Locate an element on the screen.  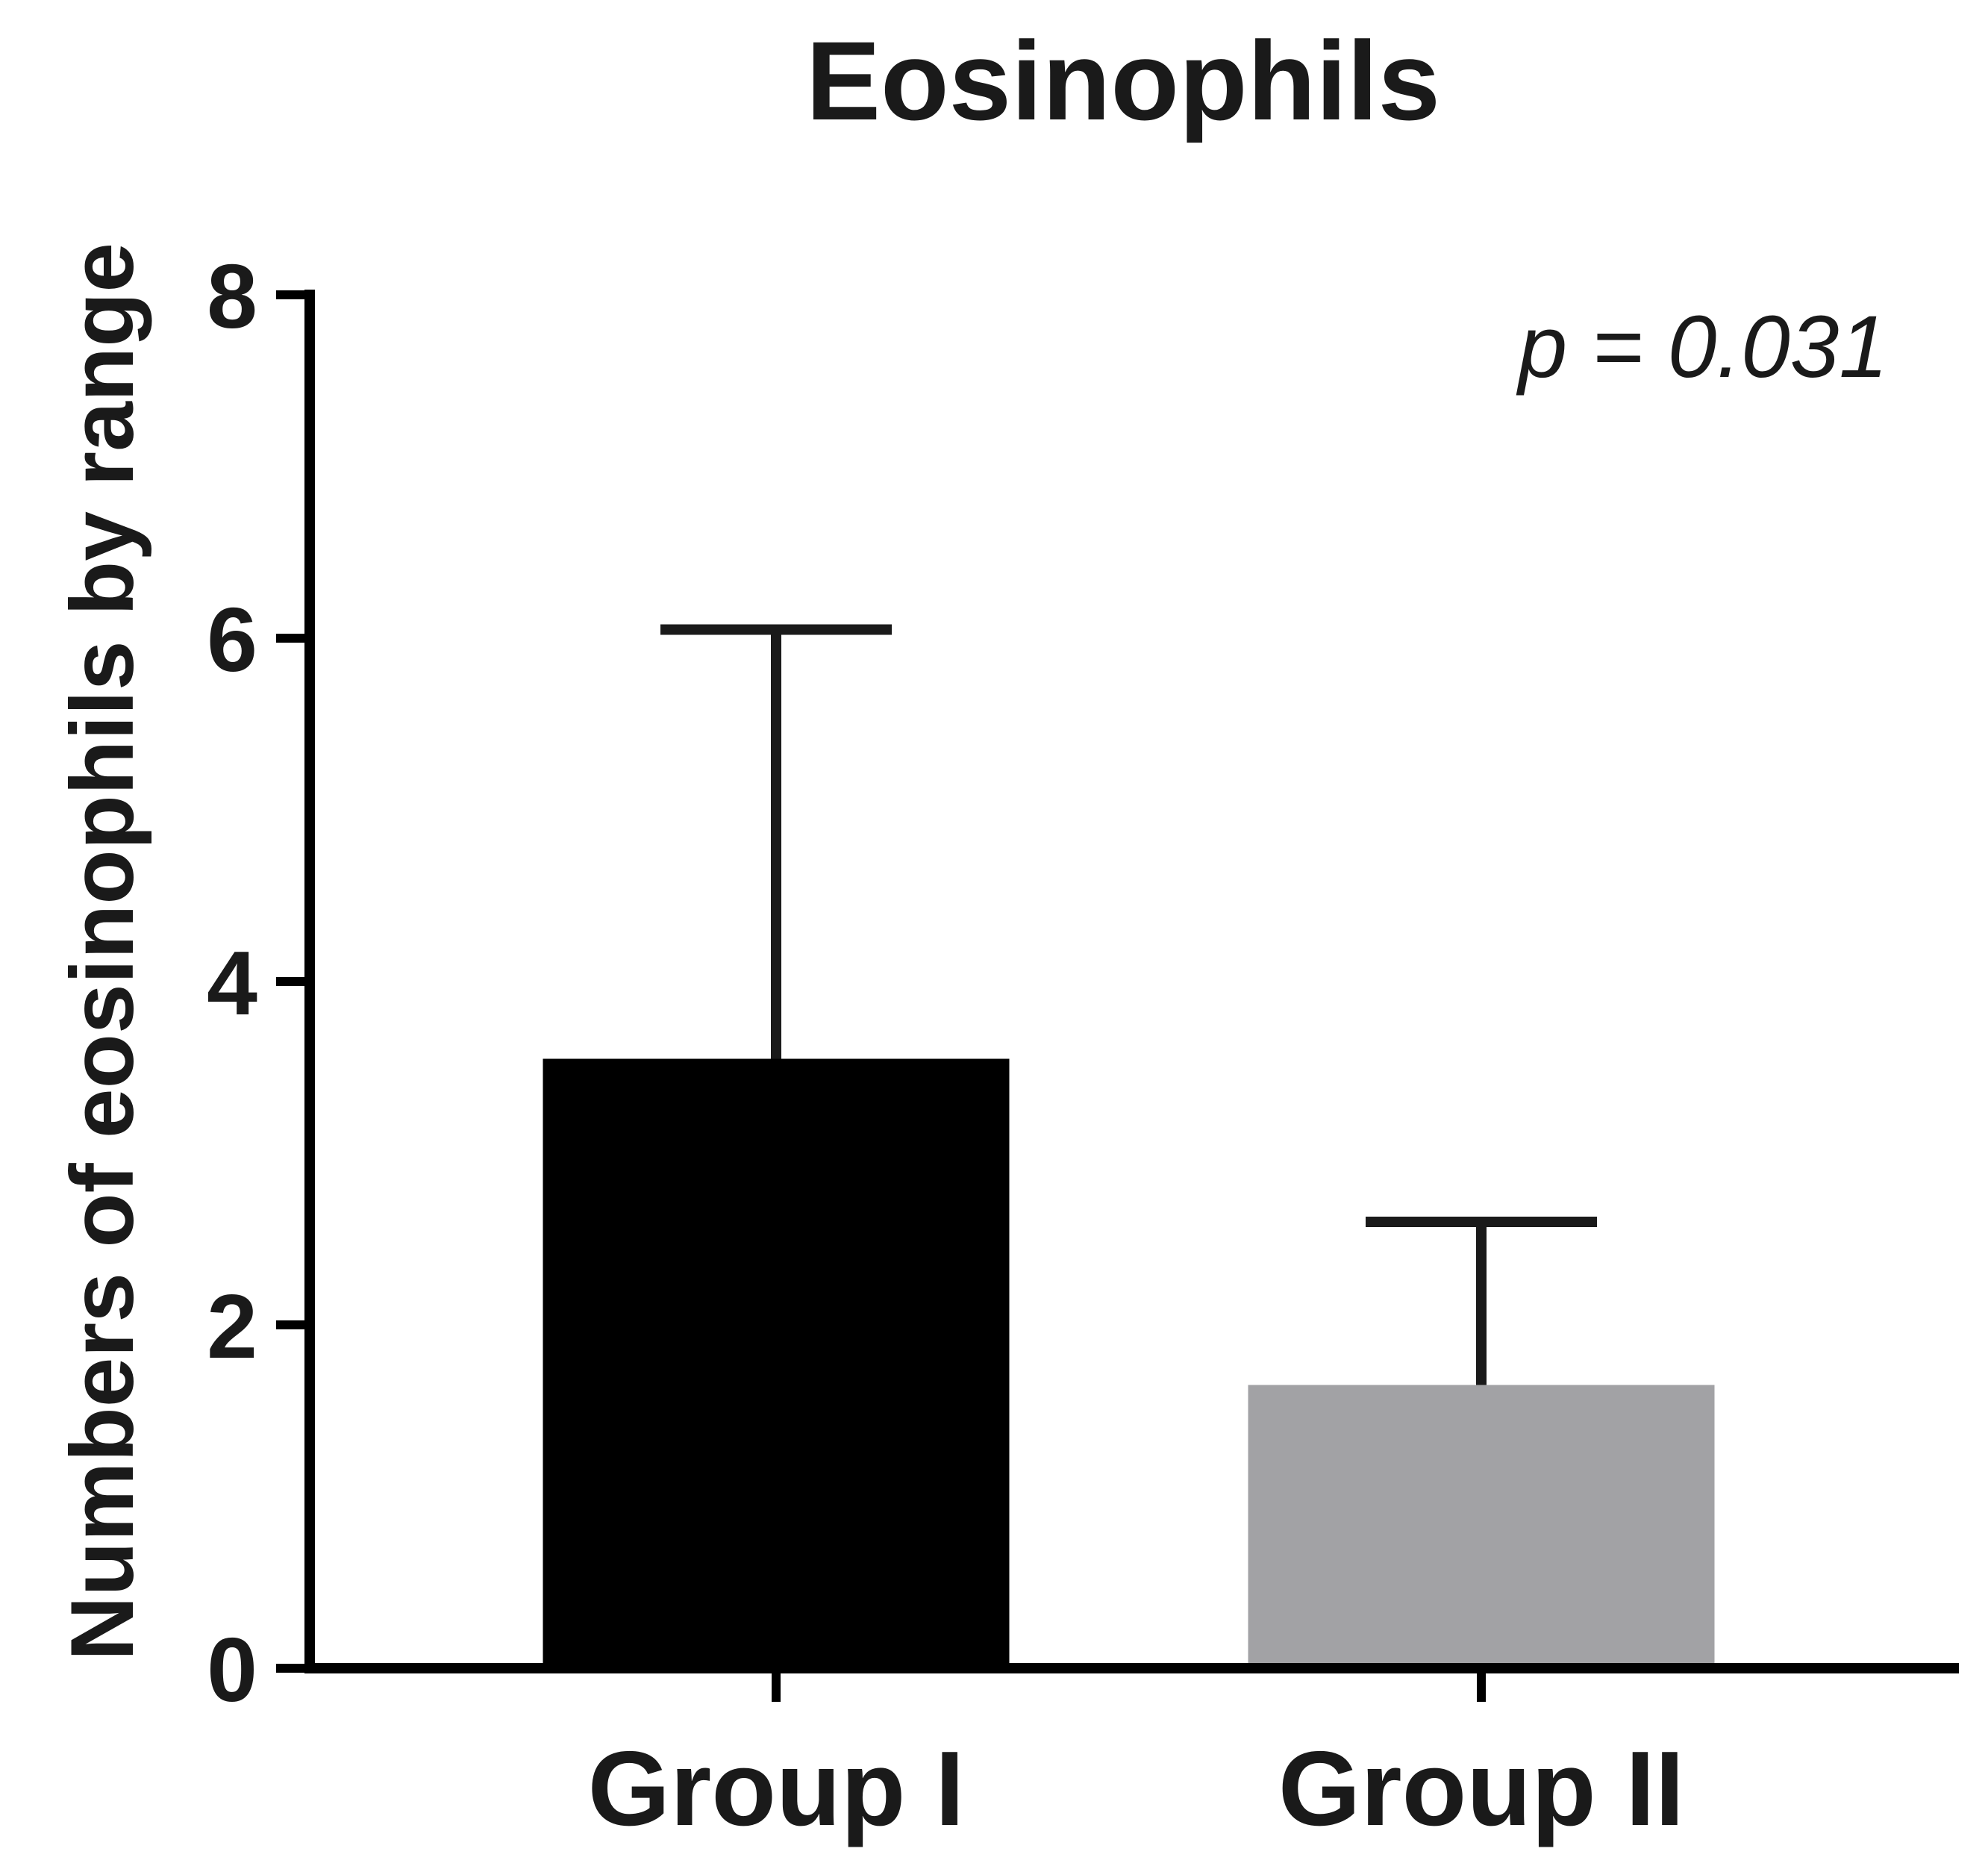
p-value-annotation: p = 0.031 is located at coordinates (1702, 347).